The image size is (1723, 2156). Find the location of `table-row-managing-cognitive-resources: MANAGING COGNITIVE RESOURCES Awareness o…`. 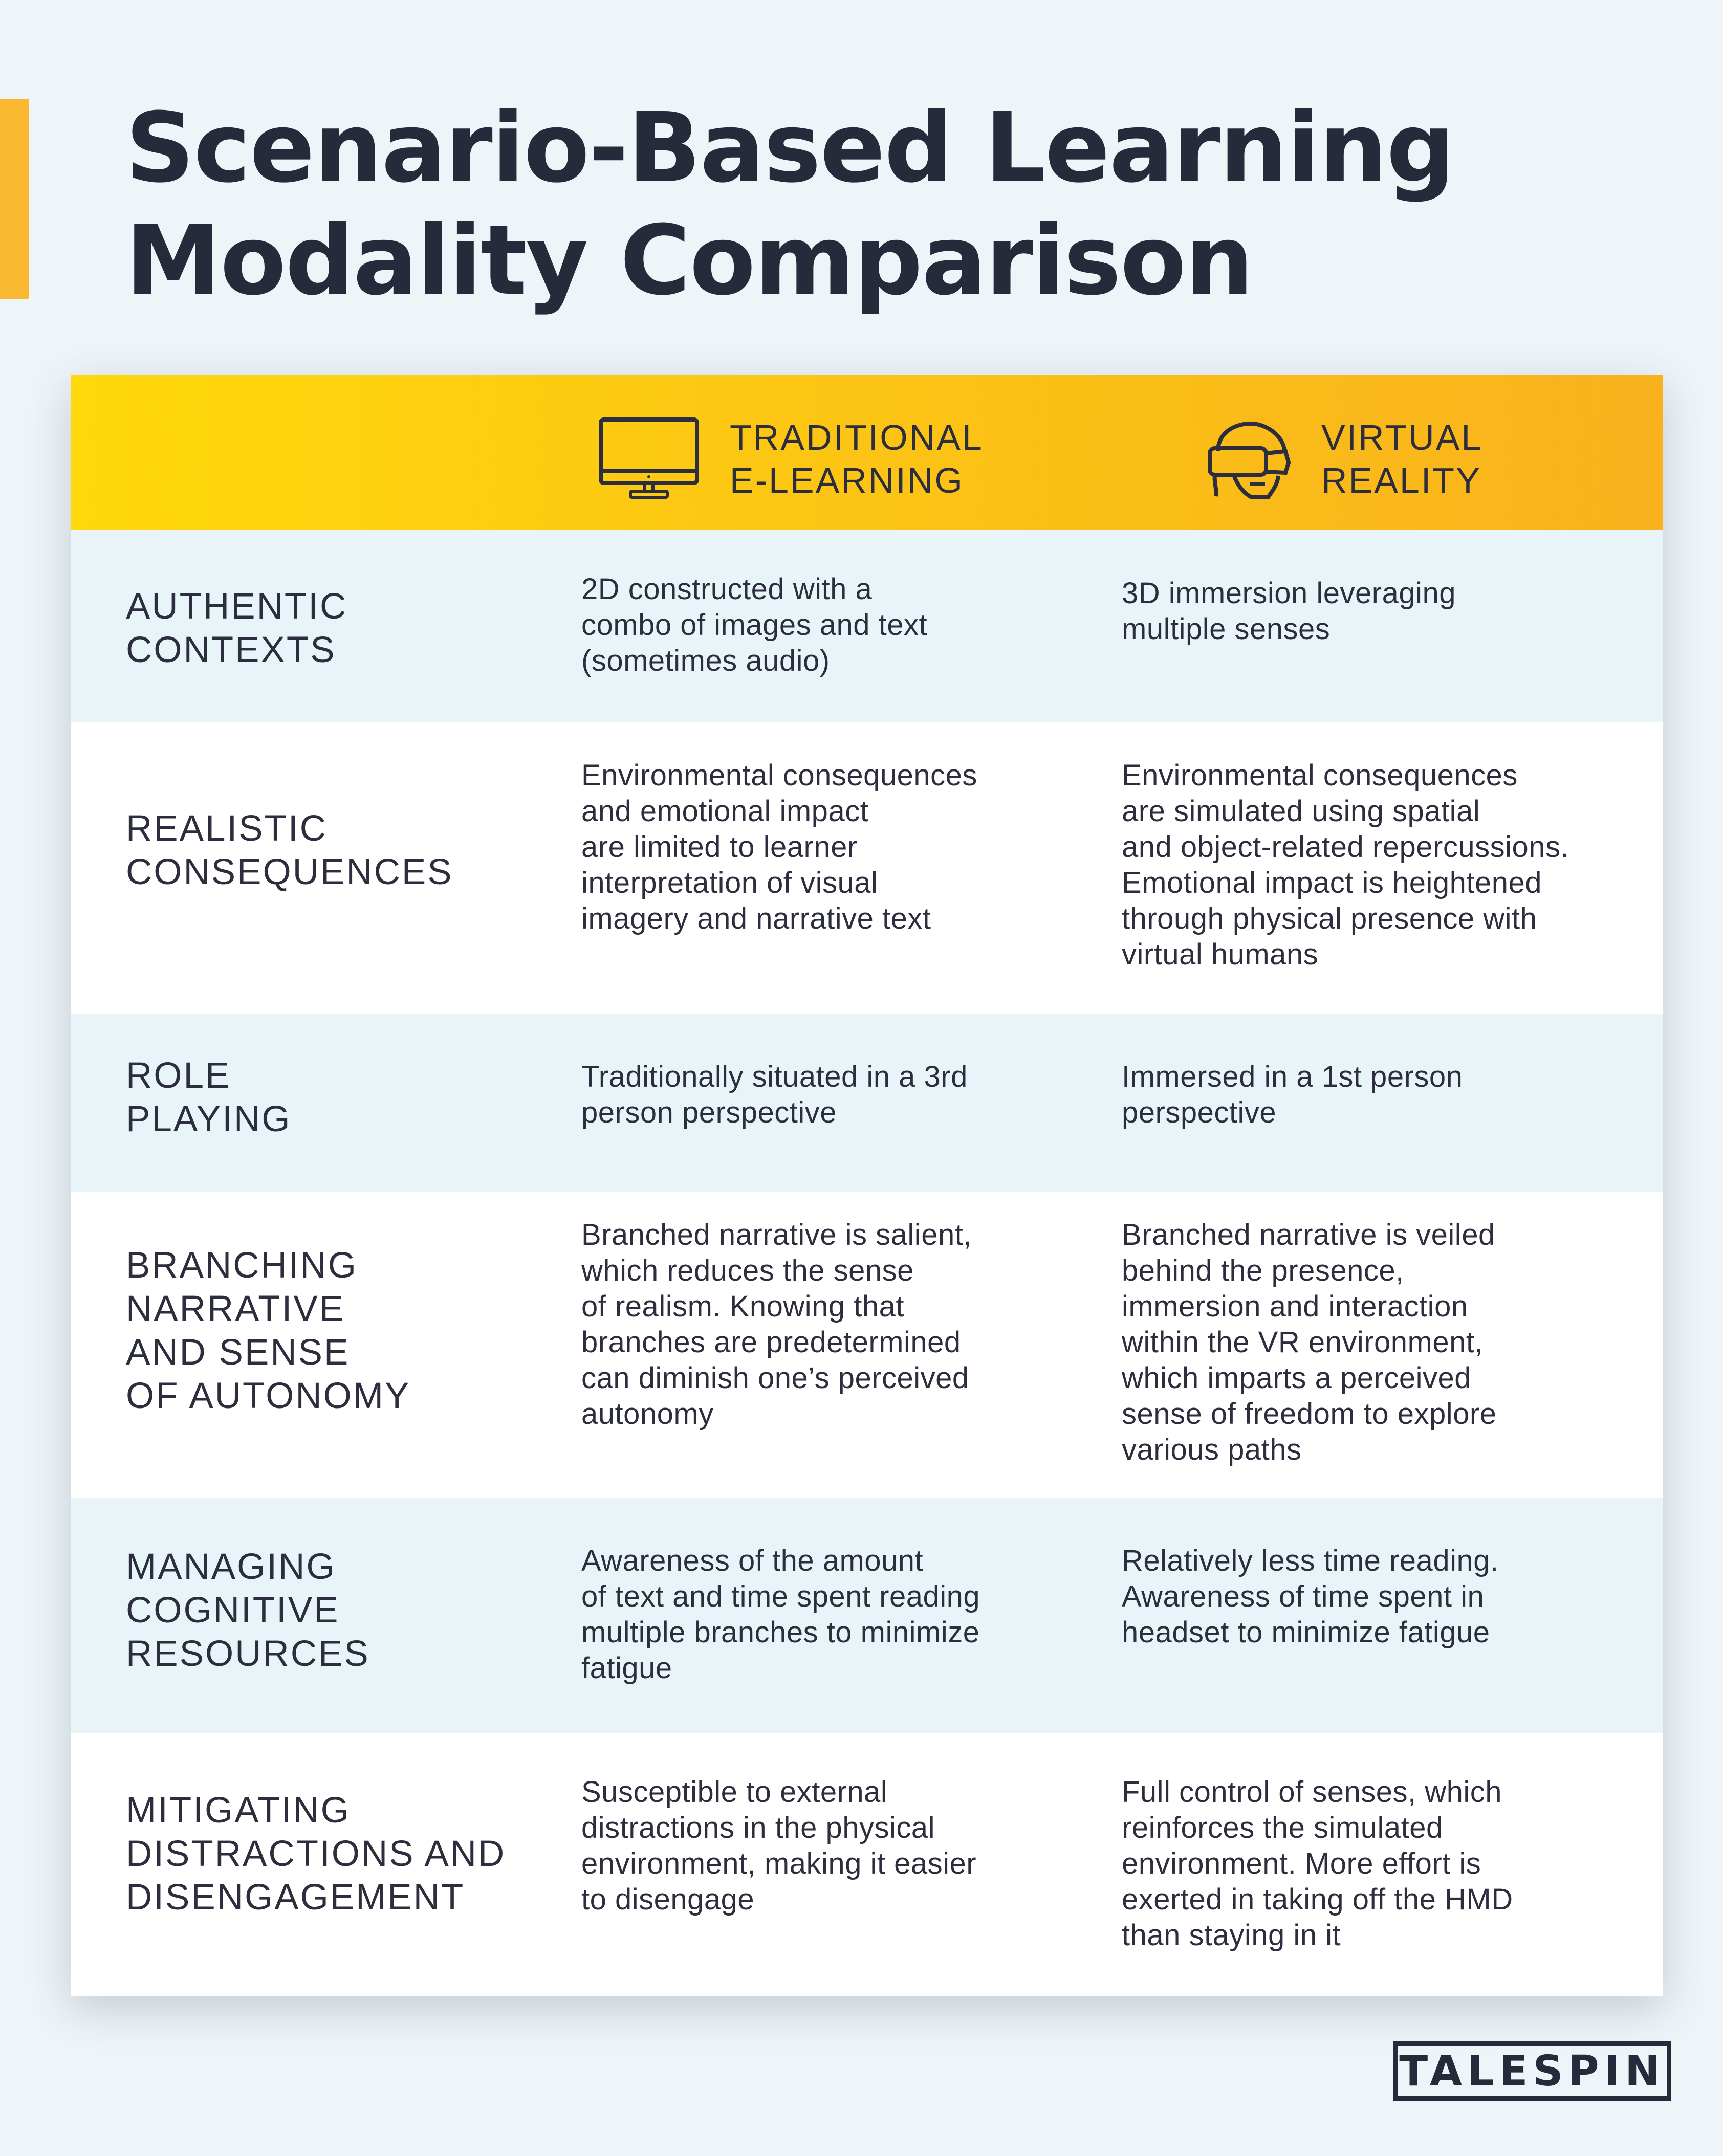

table-row-managing-cognitive-resources: MANAGING COGNITIVE RESOURCES Awareness o… is located at coordinates (867, 1616).